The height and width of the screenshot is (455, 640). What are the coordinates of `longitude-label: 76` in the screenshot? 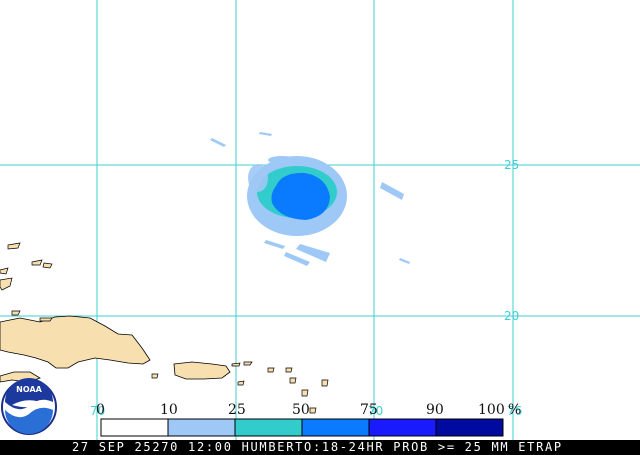 It's located at (514, 411).